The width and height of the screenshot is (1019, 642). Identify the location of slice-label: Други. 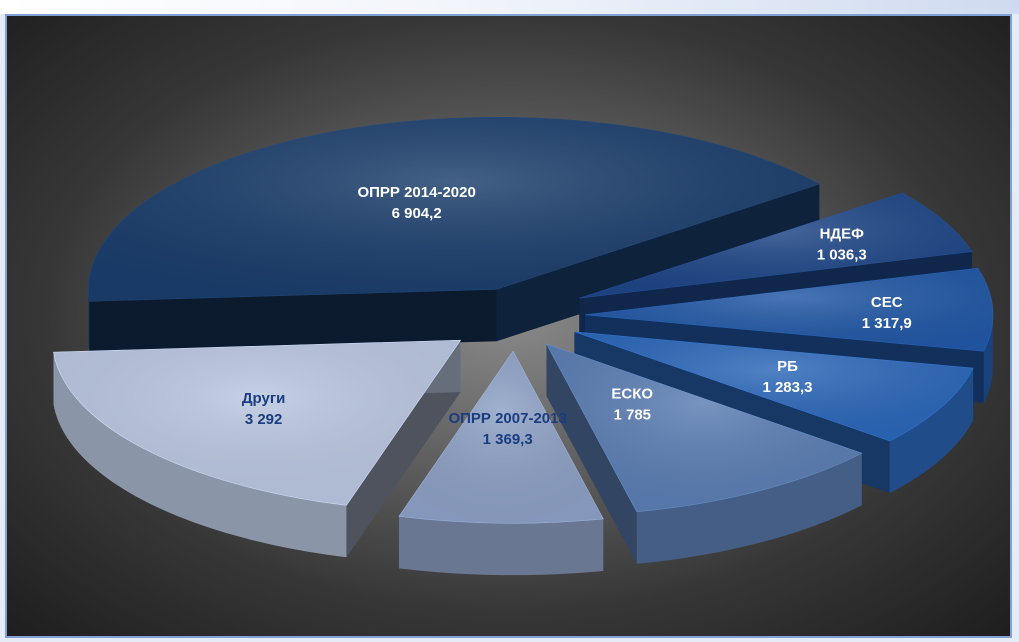
(263, 398).